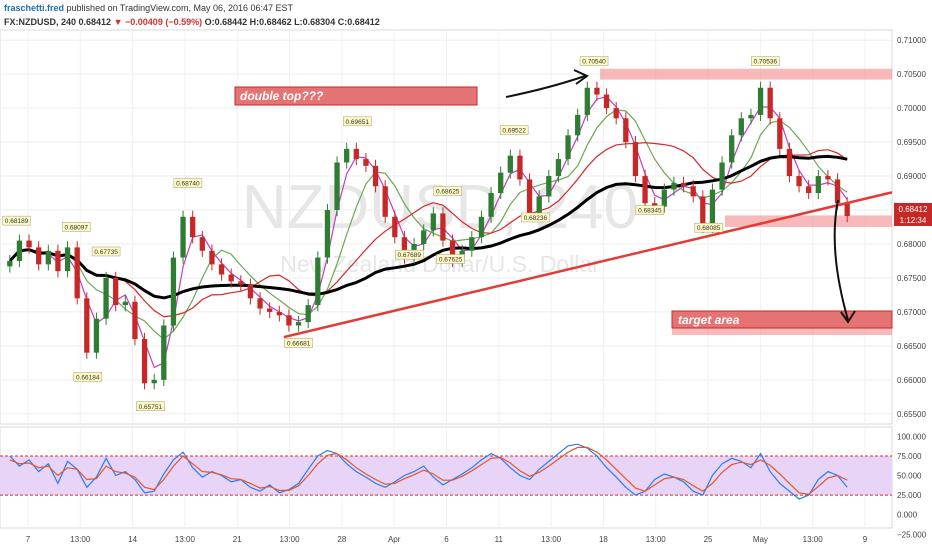 The width and height of the screenshot is (932, 550). I want to click on price-label-text: 0.65751, so click(151, 407).